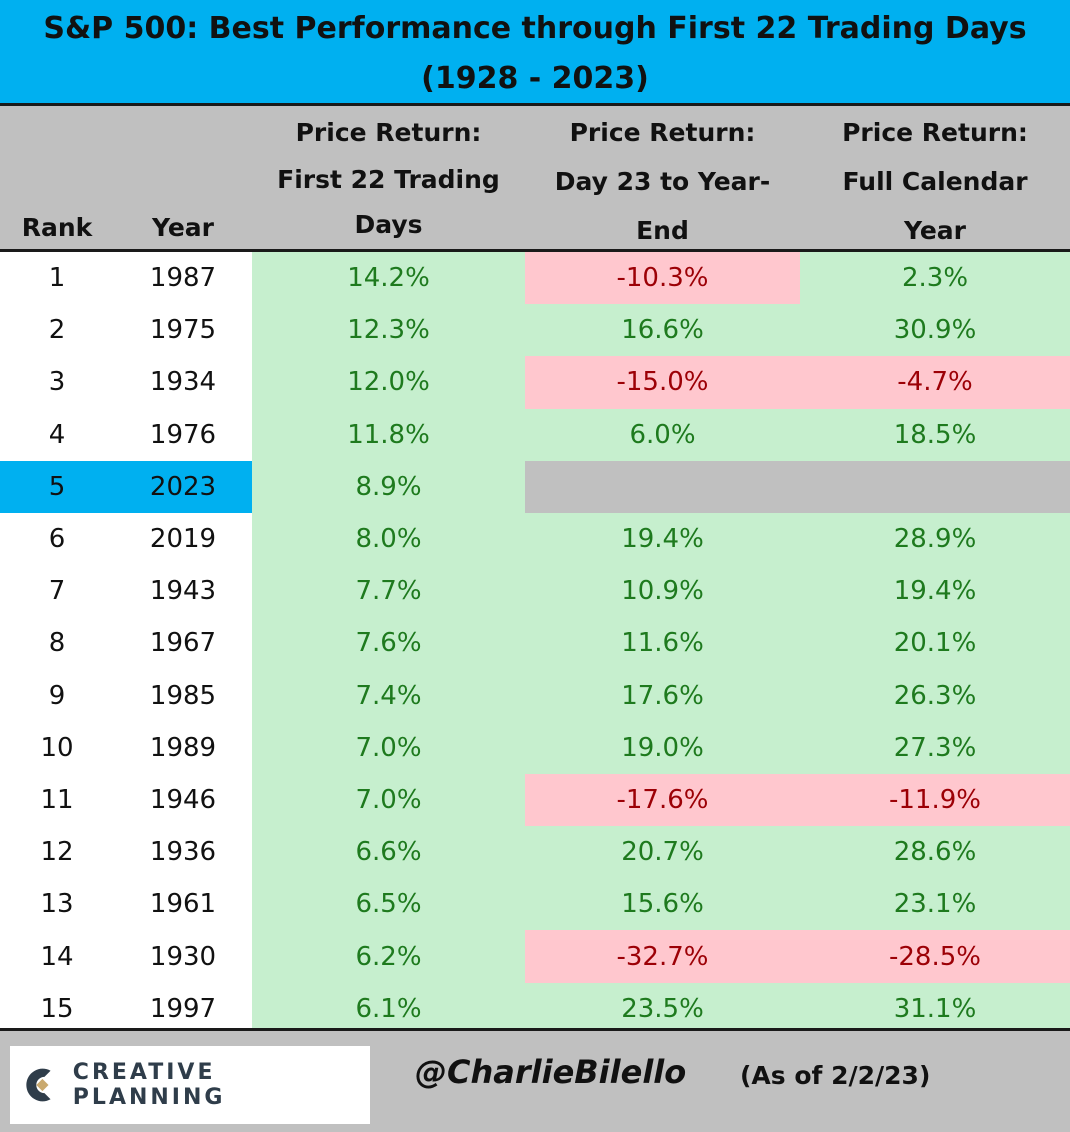  Describe the element at coordinates (388, 956) in the screenshot. I see `cell-first22: 6.2%` at that location.